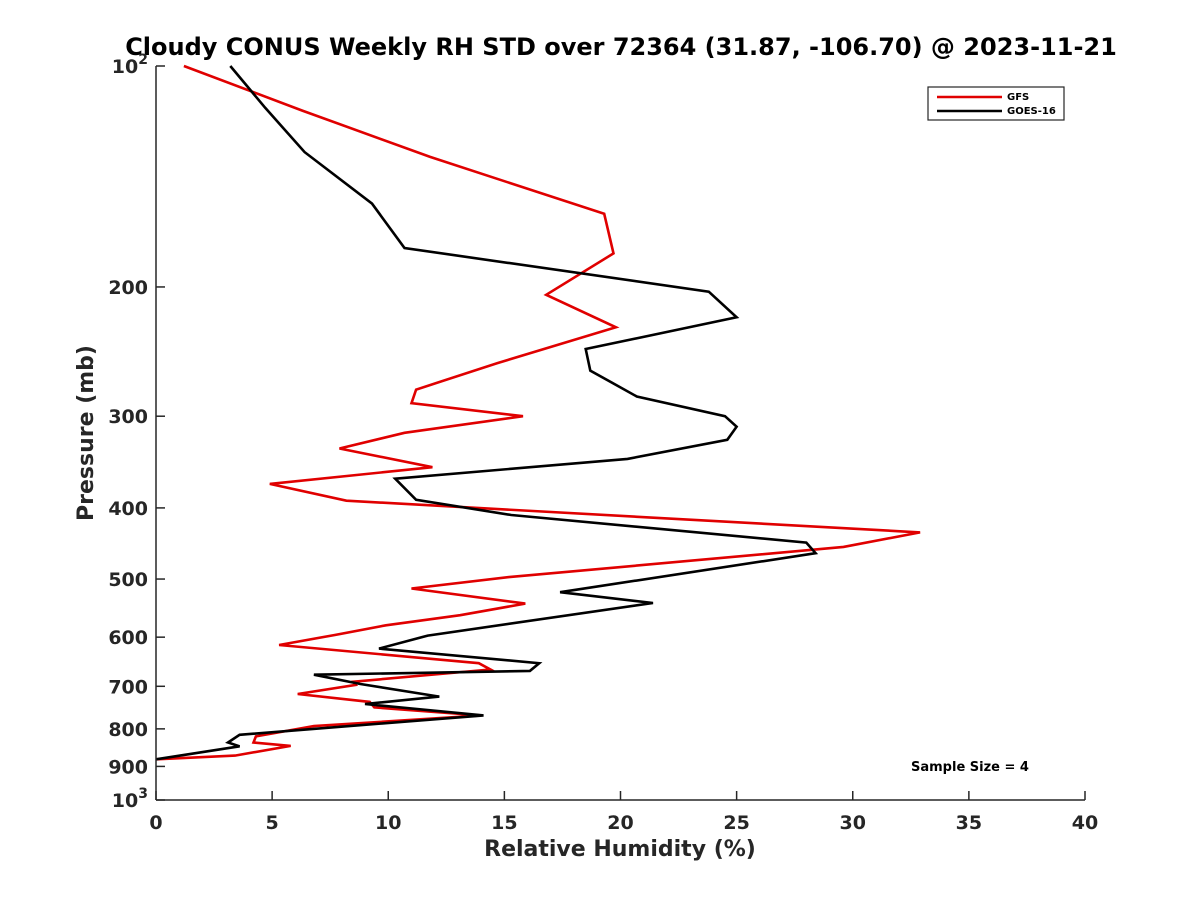 Image resolution: width=1200 pixels, height=900 pixels. What do you see at coordinates (1031, 111) in the screenshot?
I see `legend-label-goes16: GOES-16` at bounding box center [1031, 111].